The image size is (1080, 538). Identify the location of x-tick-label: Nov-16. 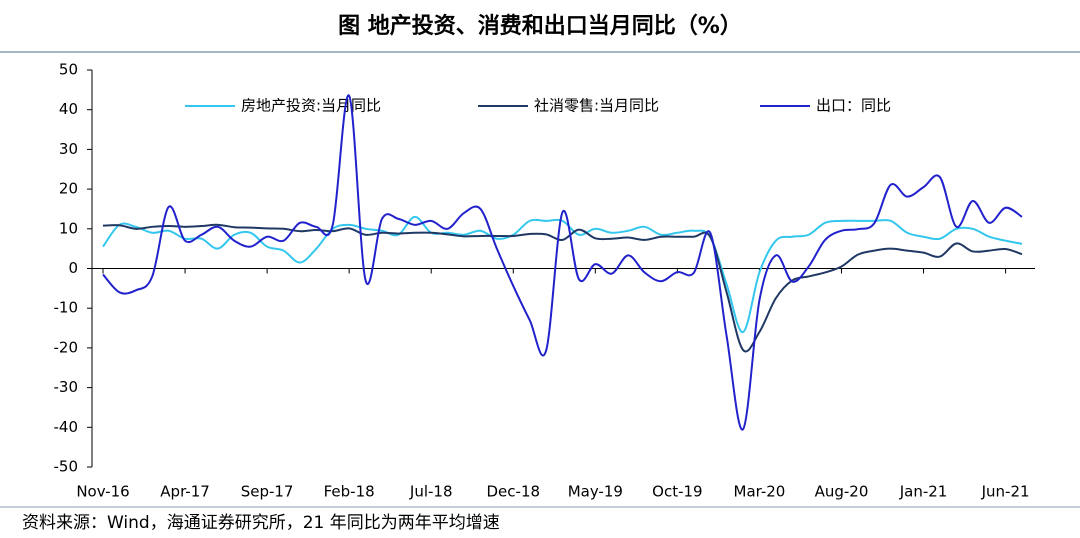
(102, 492).